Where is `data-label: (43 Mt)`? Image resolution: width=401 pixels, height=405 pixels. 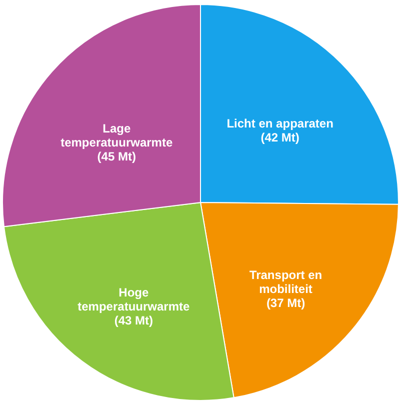 data-label: (43 Mt) is located at coordinates (133, 320).